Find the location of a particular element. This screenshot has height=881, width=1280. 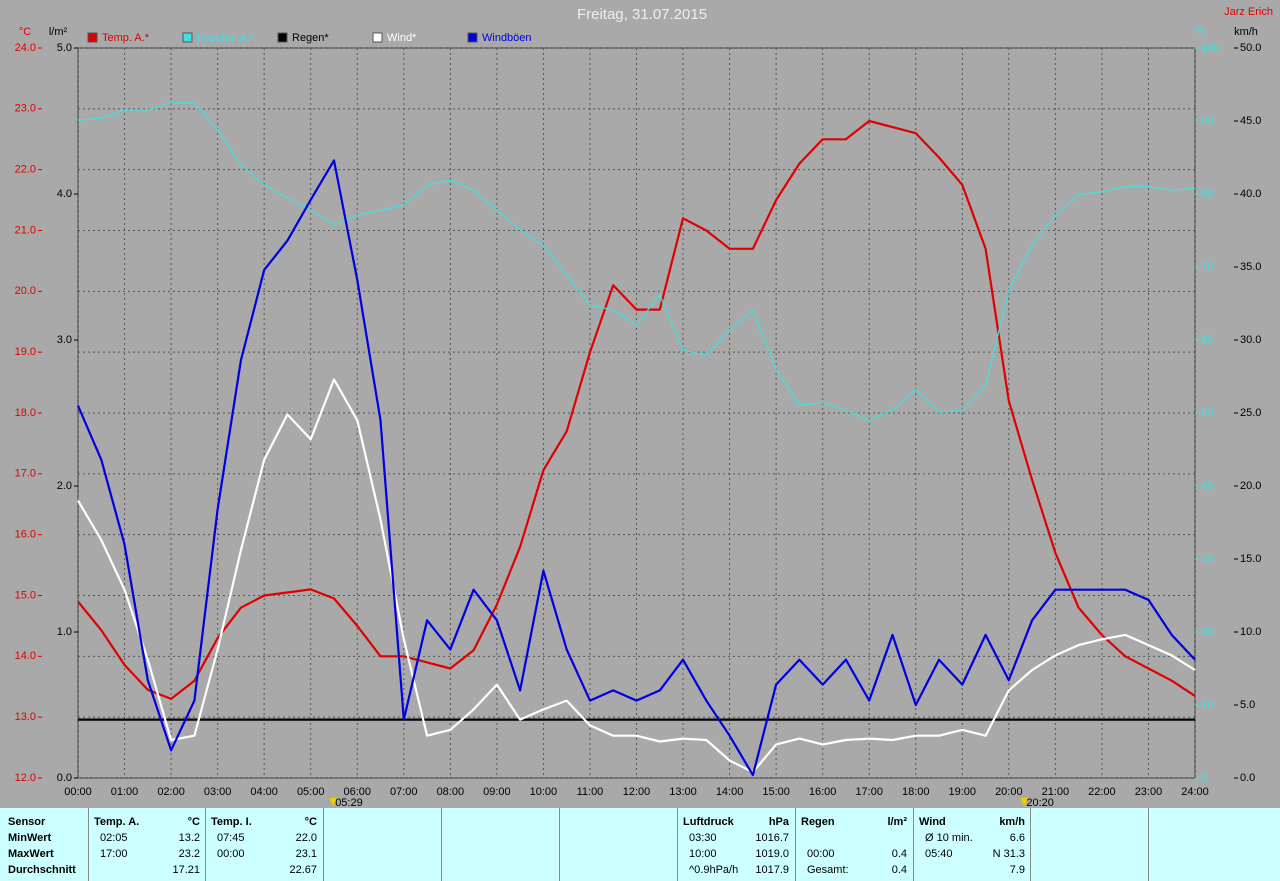

axis-label: l/m² is located at coordinates (58, 32).